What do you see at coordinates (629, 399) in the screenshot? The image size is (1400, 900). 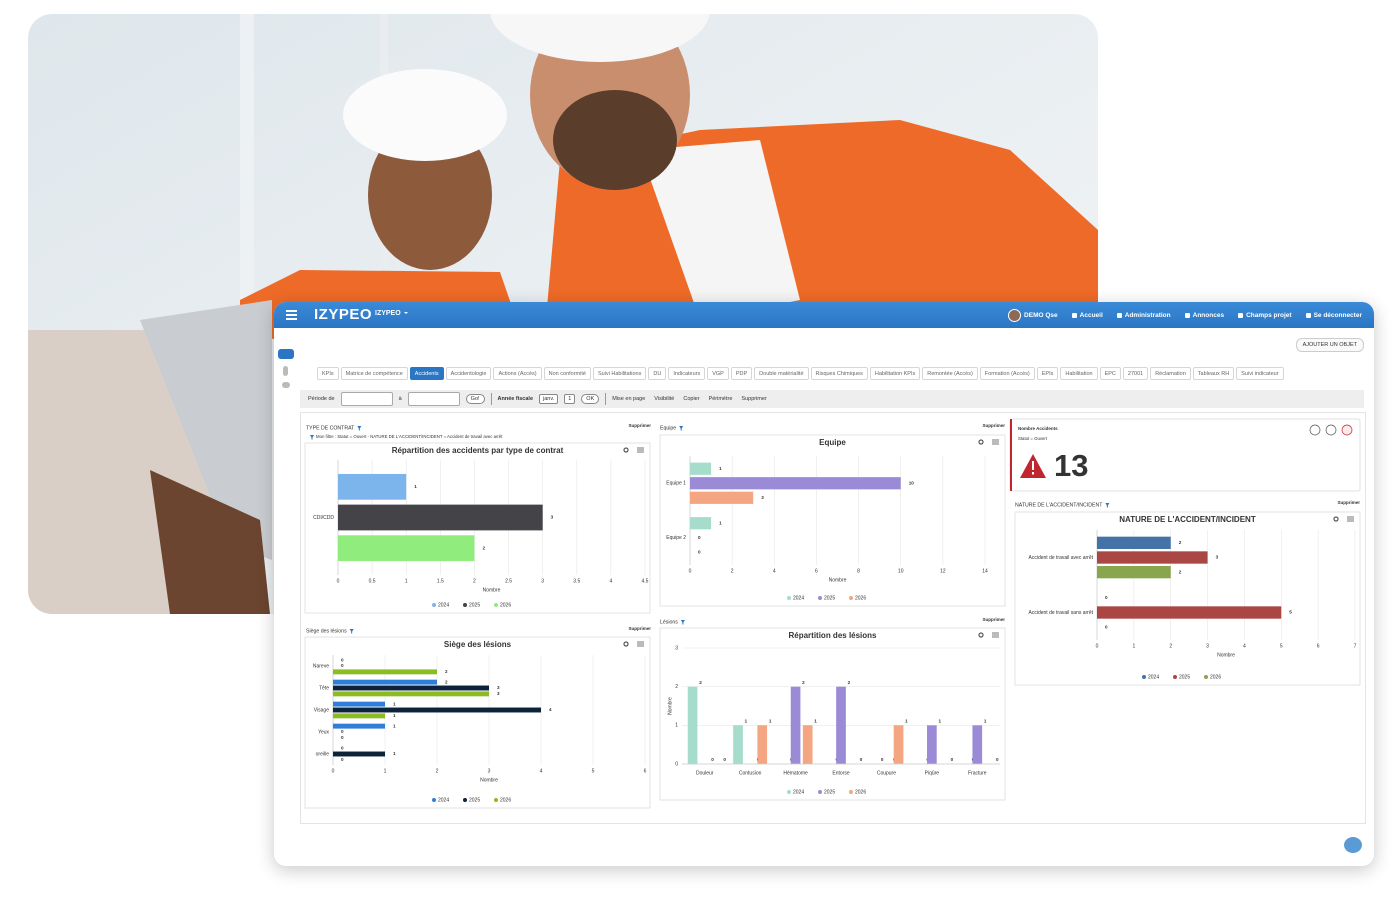 I see `toolbar-action: Mise en page` at bounding box center [629, 399].